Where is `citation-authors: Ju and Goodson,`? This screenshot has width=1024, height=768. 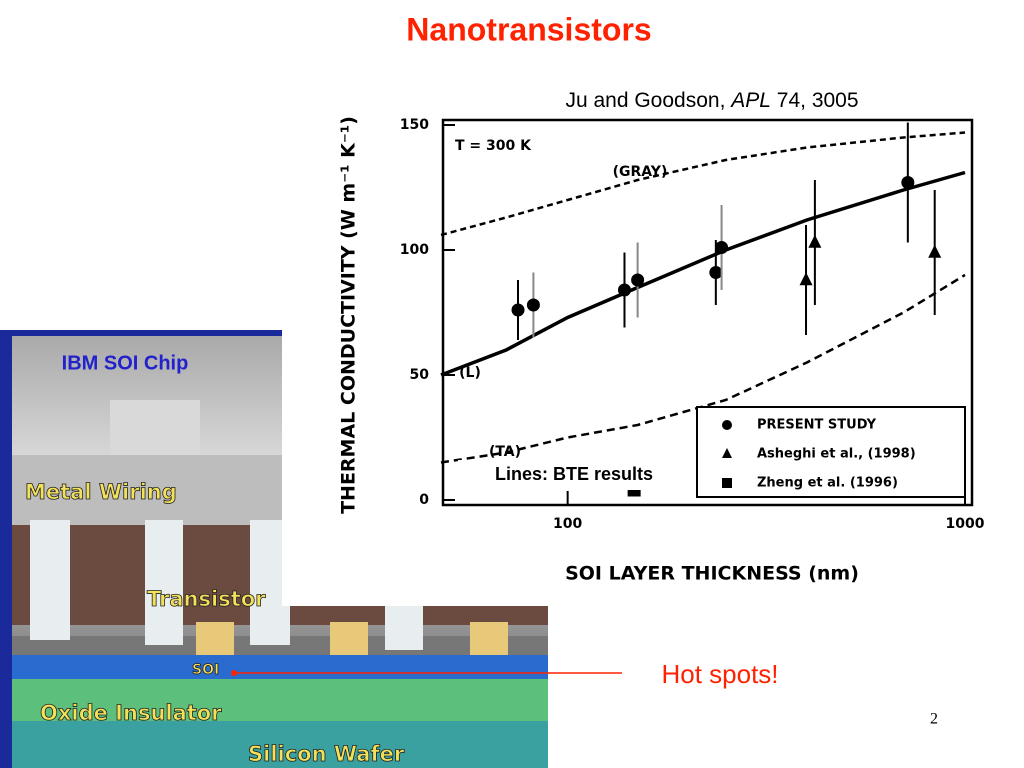
citation-authors: Ju and Goodson, is located at coordinates (645, 100).